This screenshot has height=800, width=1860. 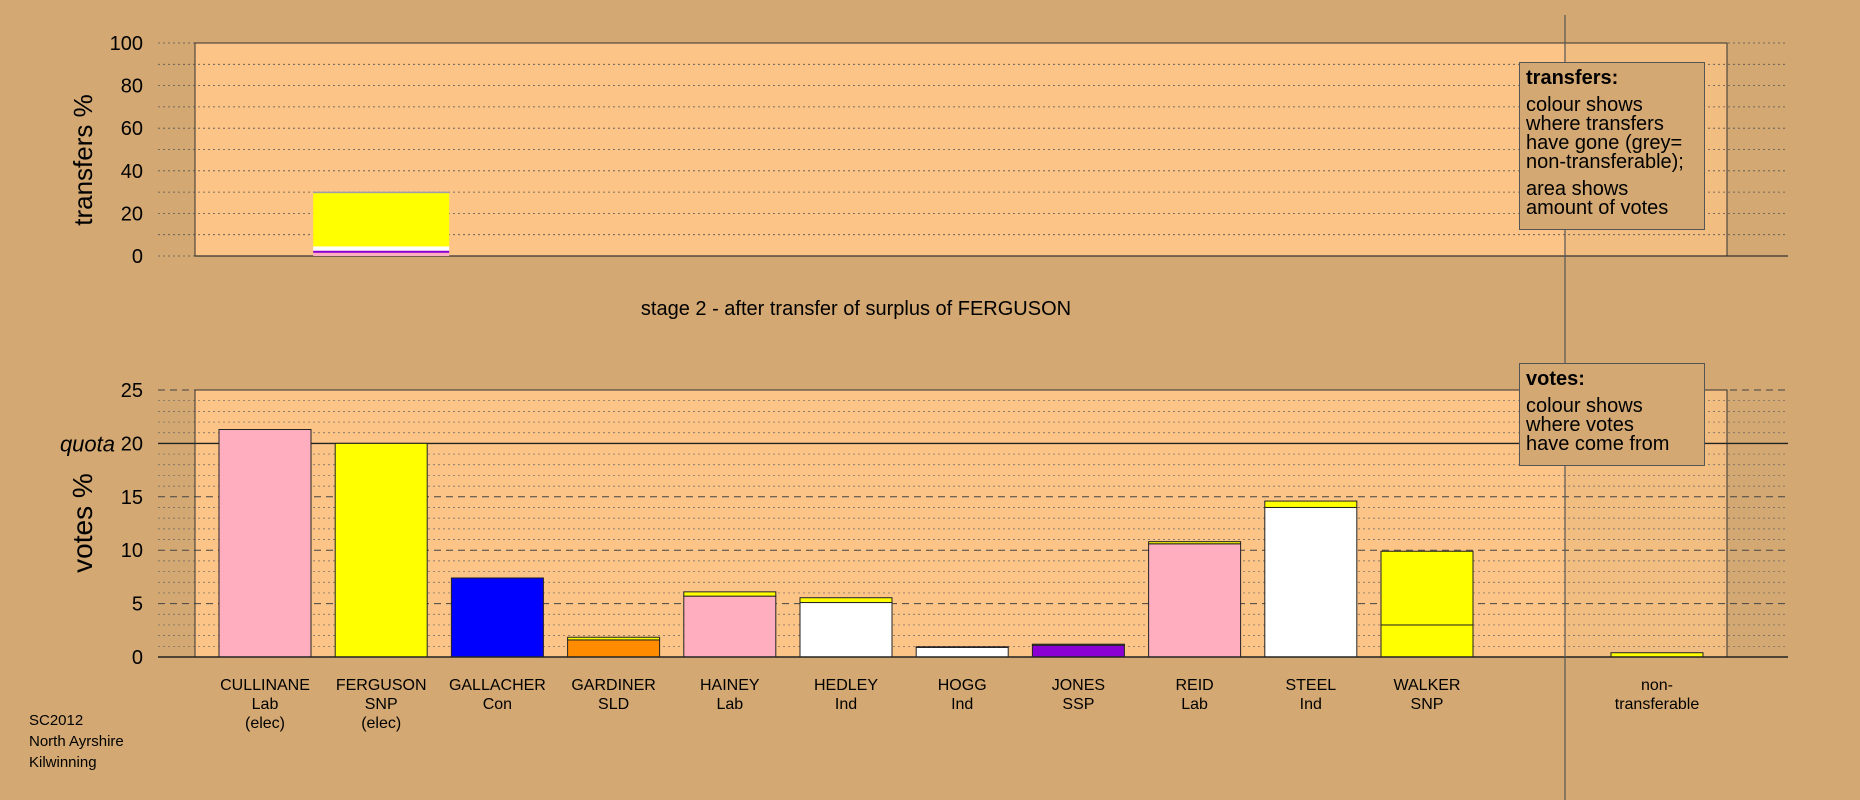 What do you see at coordinates (1584, 105) in the screenshot?
I see `legend-transfers-line: colour shows` at bounding box center [1584, 105].